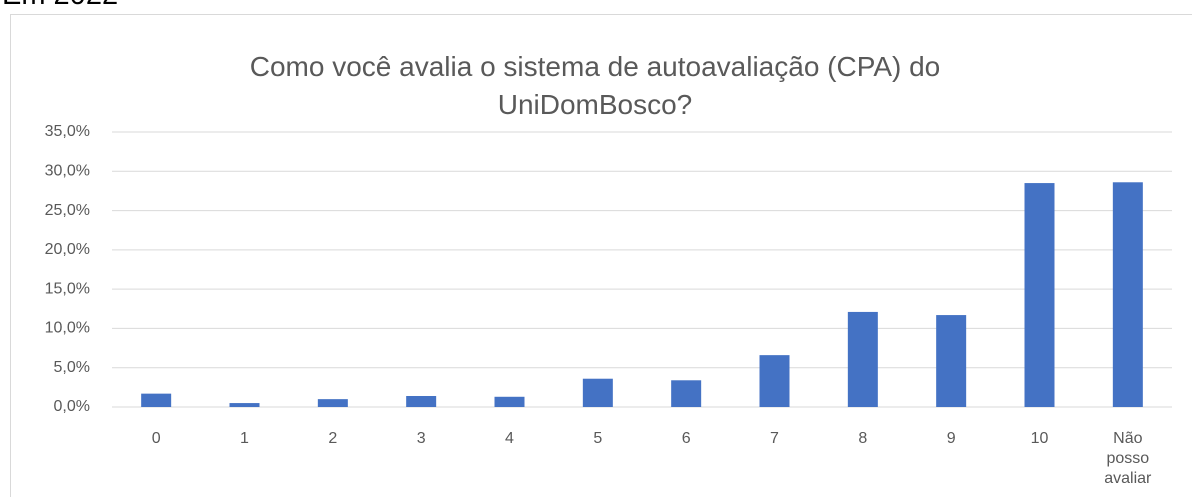 This screenshot has height=497, width=1192. I want to click on x-tick-label: 9, so click(951, 438).